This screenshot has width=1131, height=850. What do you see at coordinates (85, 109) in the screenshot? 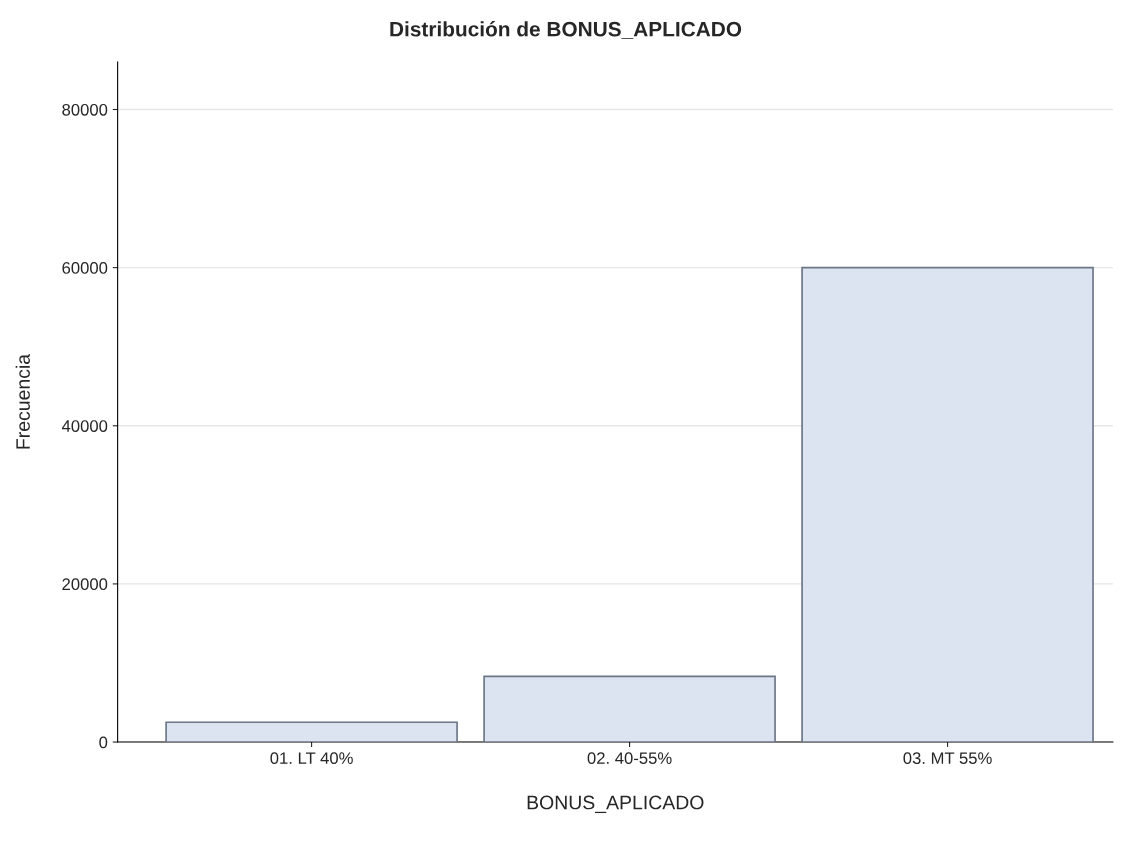
I see `y-tick-label: 80000` at bounding box center [85, 109].